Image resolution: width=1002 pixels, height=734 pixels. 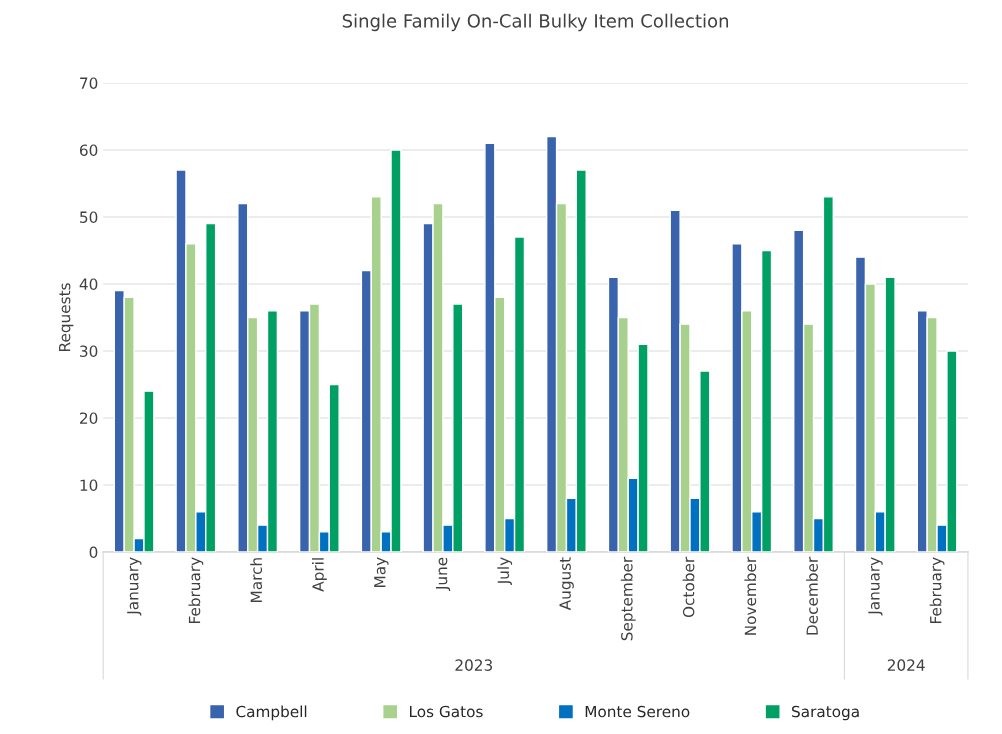 I want to click on x-tick-label: August, so click(x=566, y=584).